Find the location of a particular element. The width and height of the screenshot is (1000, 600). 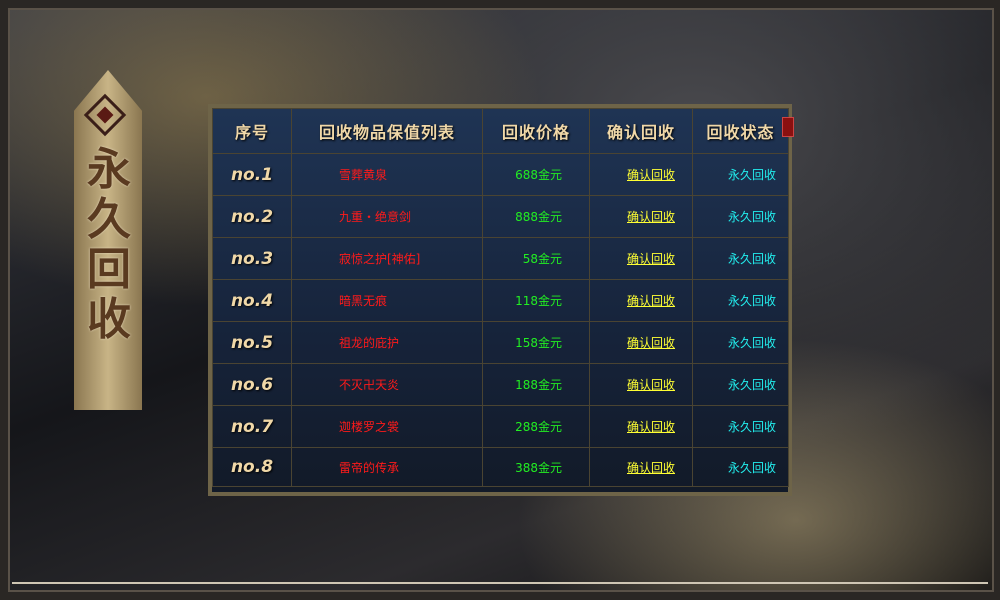

divider is located at coordinates (500, 583).